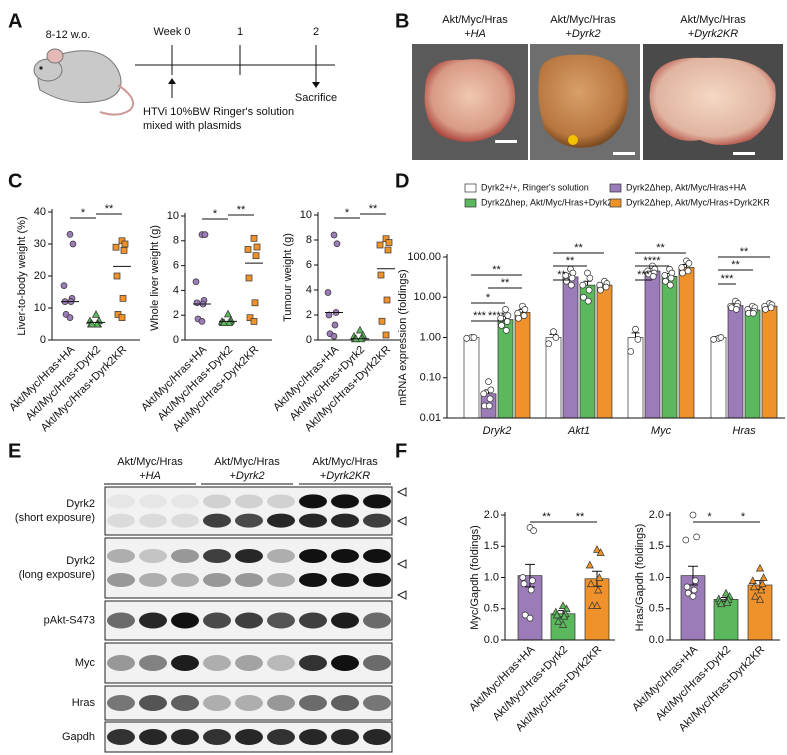  I want to click on panel-label: B, so click(402, 21).